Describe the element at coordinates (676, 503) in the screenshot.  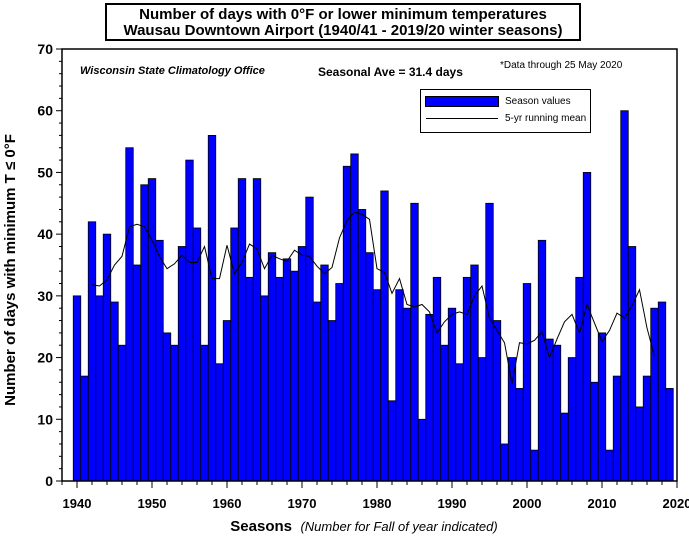
I see `x-tick-label: 2020` at that location.